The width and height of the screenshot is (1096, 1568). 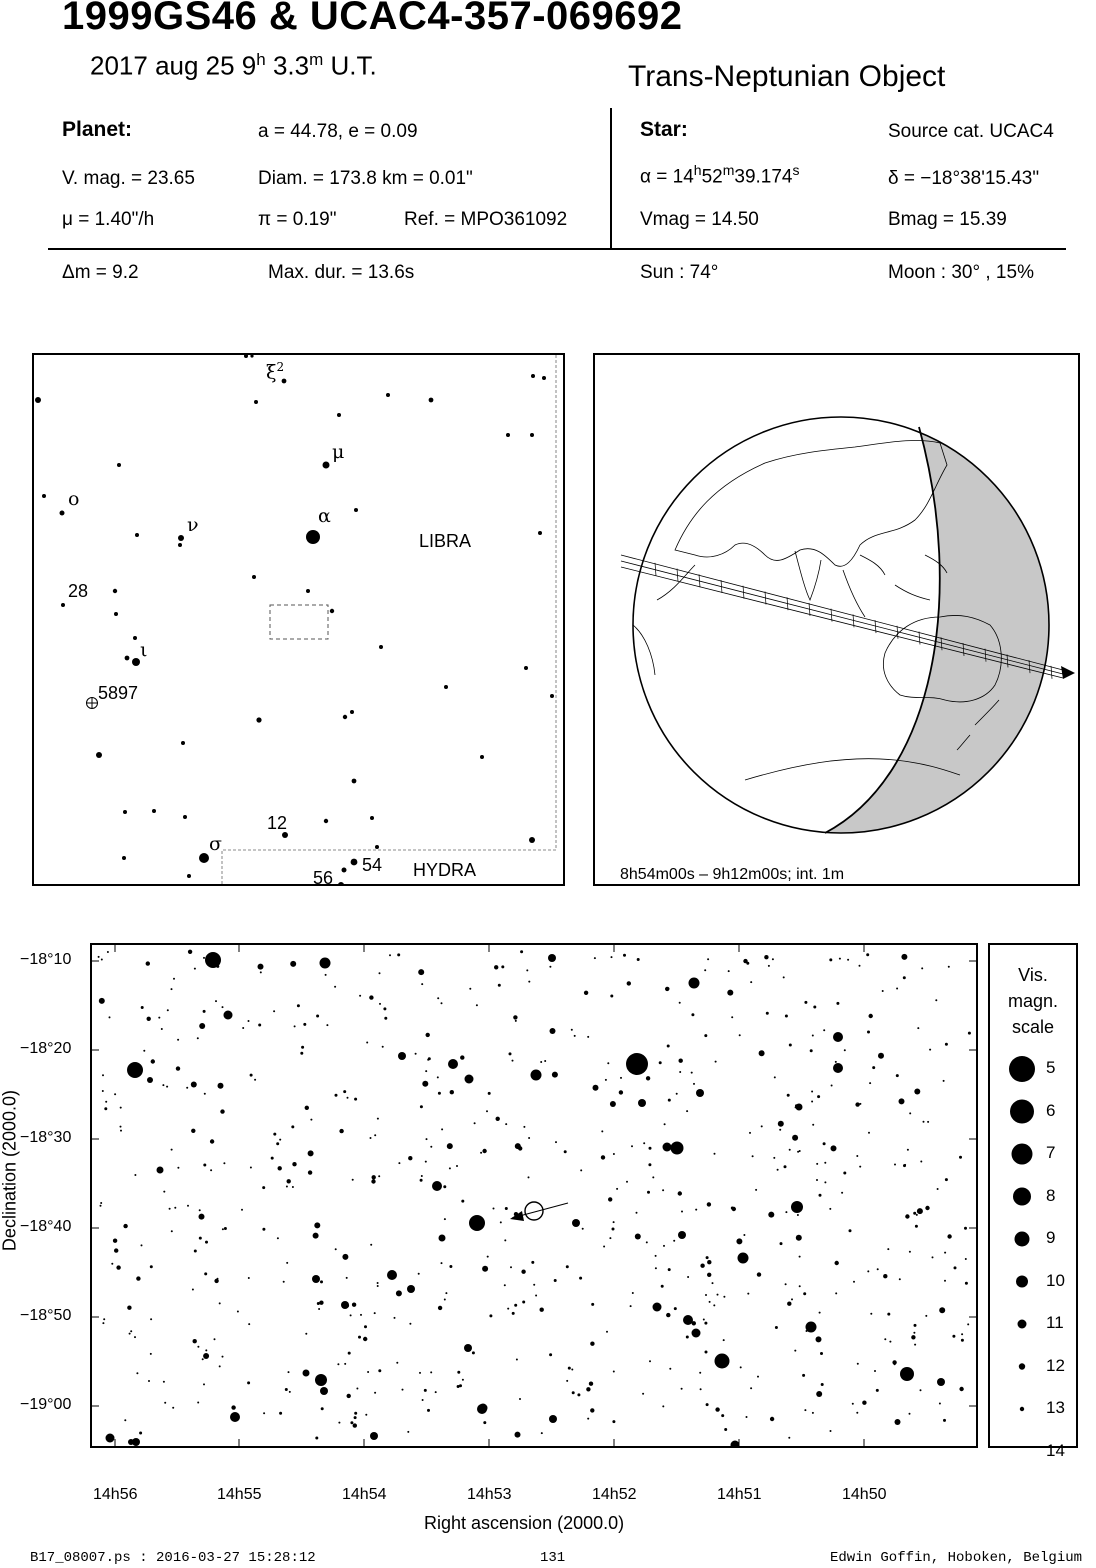 I want to click on star-heading: Star:, so click(x=664, y=129).